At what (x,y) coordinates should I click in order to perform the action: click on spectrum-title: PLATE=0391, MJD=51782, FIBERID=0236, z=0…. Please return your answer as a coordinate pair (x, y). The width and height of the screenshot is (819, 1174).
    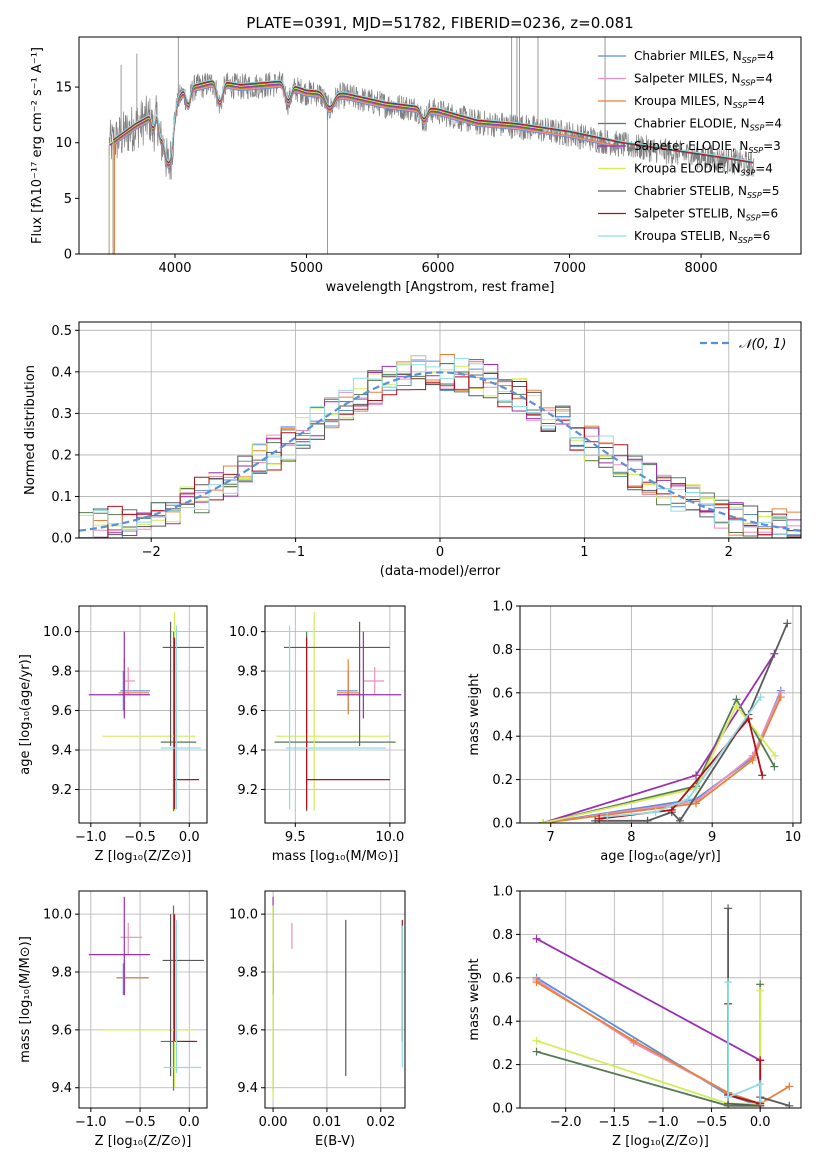
    Looking at the image, I should click on (439, 23).